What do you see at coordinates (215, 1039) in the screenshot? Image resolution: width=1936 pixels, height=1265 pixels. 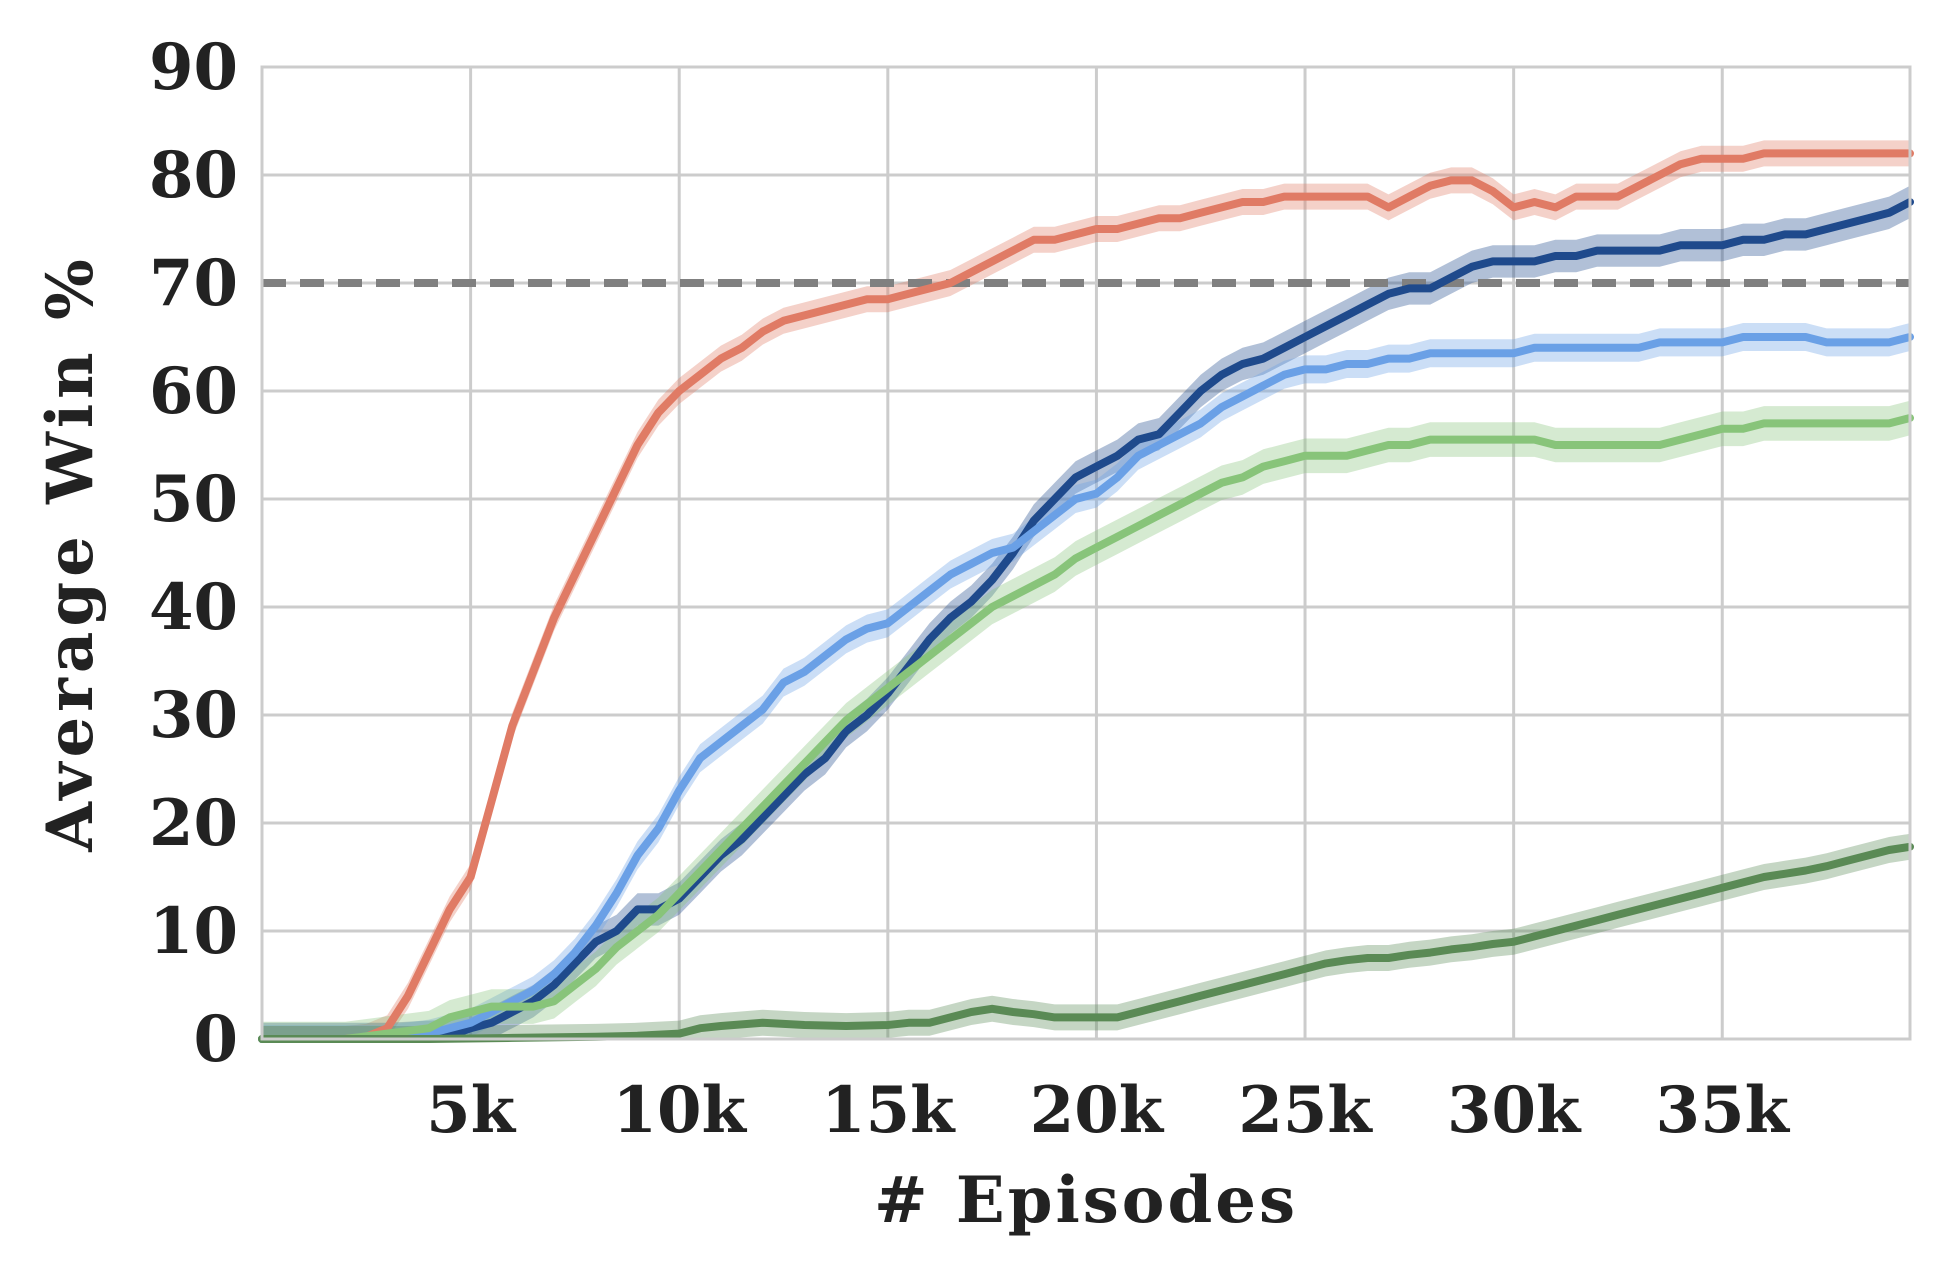 I see `y-tick-label-0: 0` at bounding box center [215, 1039].